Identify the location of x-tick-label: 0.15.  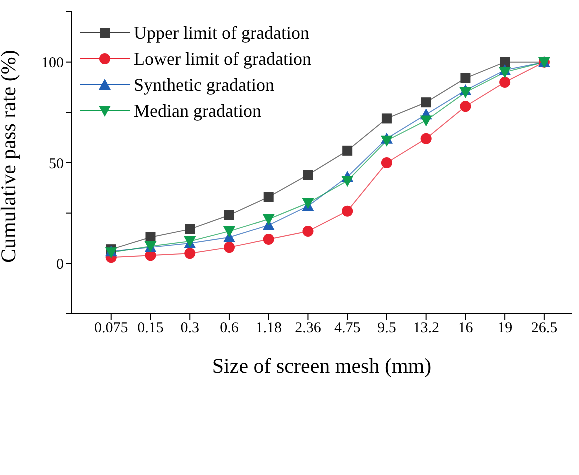
(151, 328).